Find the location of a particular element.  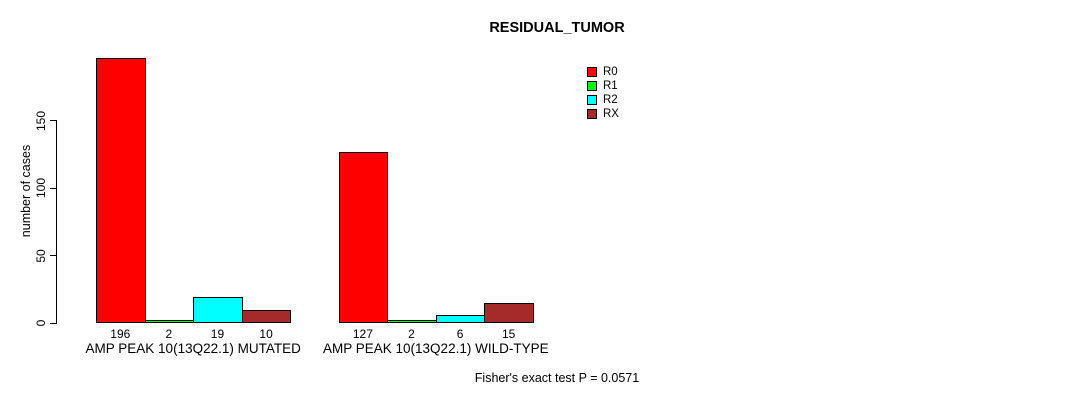

y-axis-tick-label: 0 is located at coordinates (41, 323).